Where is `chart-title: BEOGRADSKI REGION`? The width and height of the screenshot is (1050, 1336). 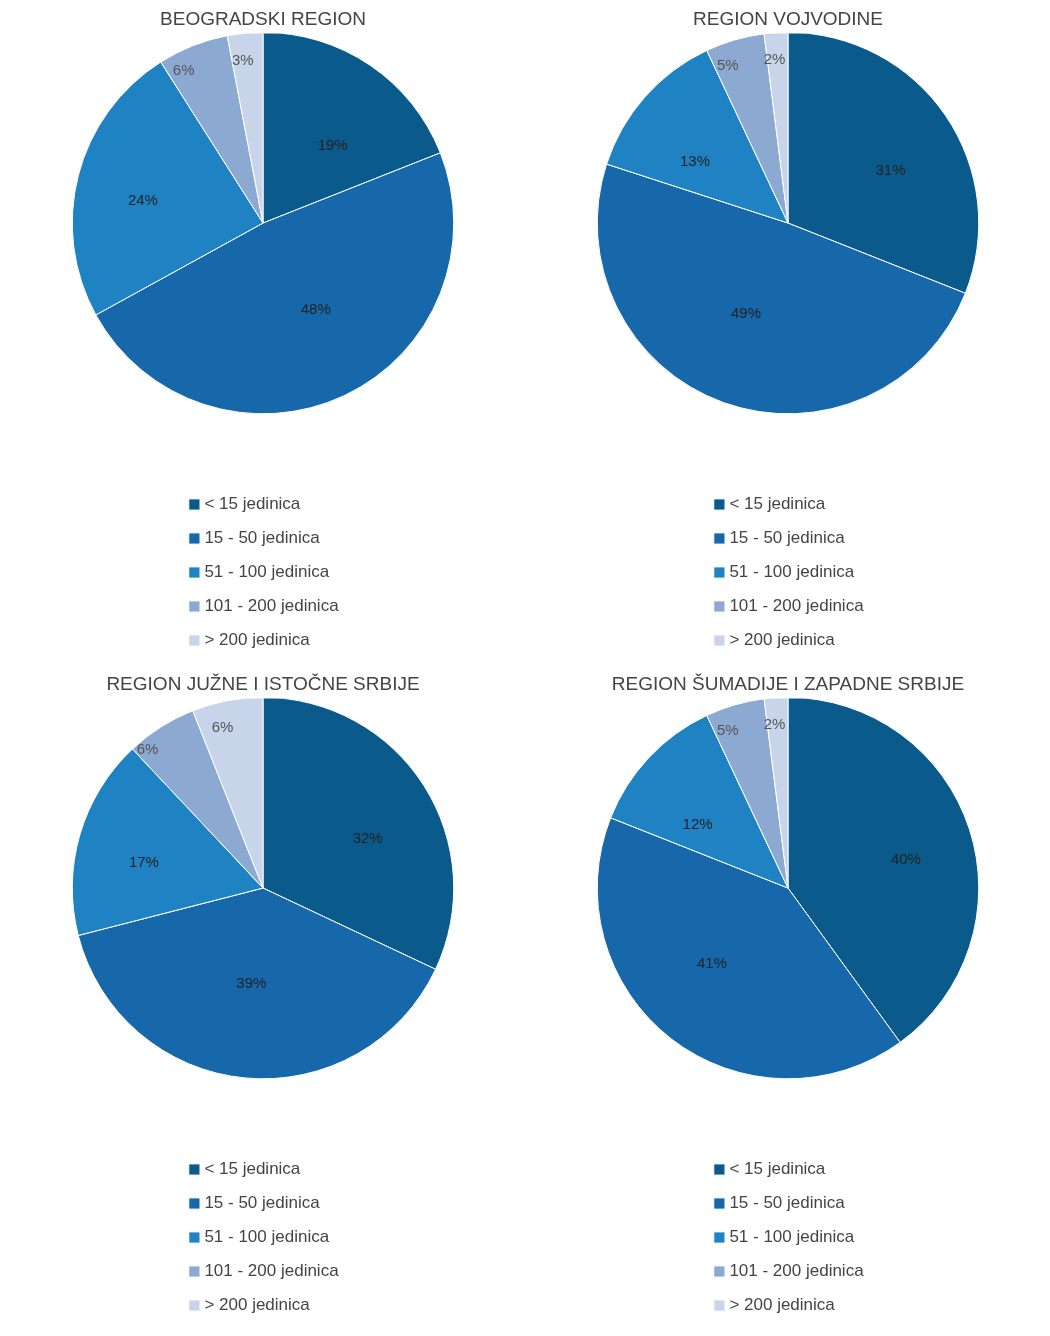
chart-title: BEOGRADSKI REGION is located at coordinates (263, 18).